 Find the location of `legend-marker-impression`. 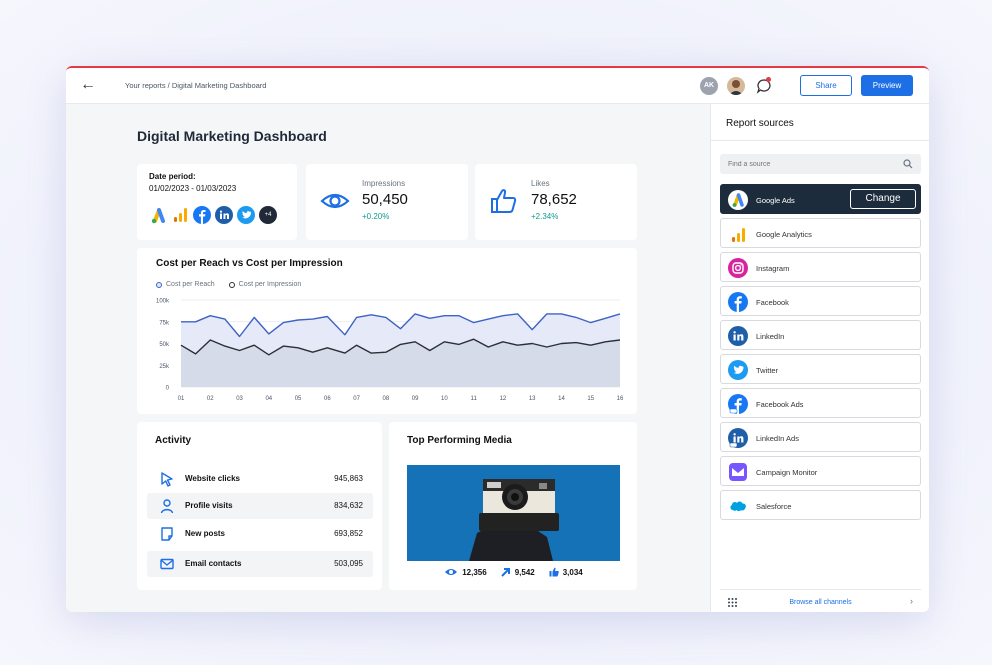

legend-marker-impression is located at coordinates (231, 284).